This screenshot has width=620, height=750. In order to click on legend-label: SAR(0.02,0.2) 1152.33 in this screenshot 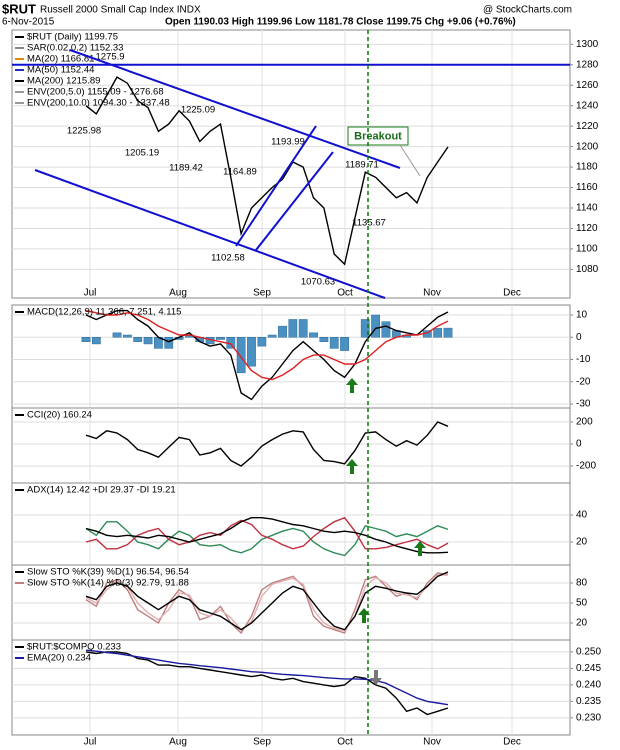, I will do `click(75, 48)`.